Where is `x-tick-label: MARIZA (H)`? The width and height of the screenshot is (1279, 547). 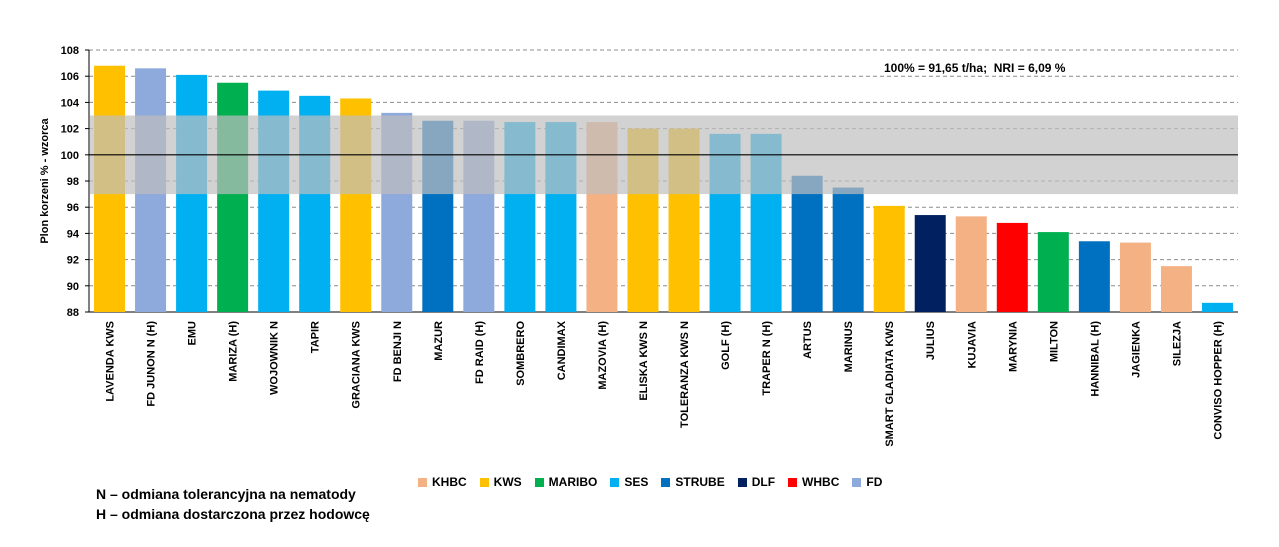 x-tick-label: MARIZA (H) is located at coordinates (234, 351).